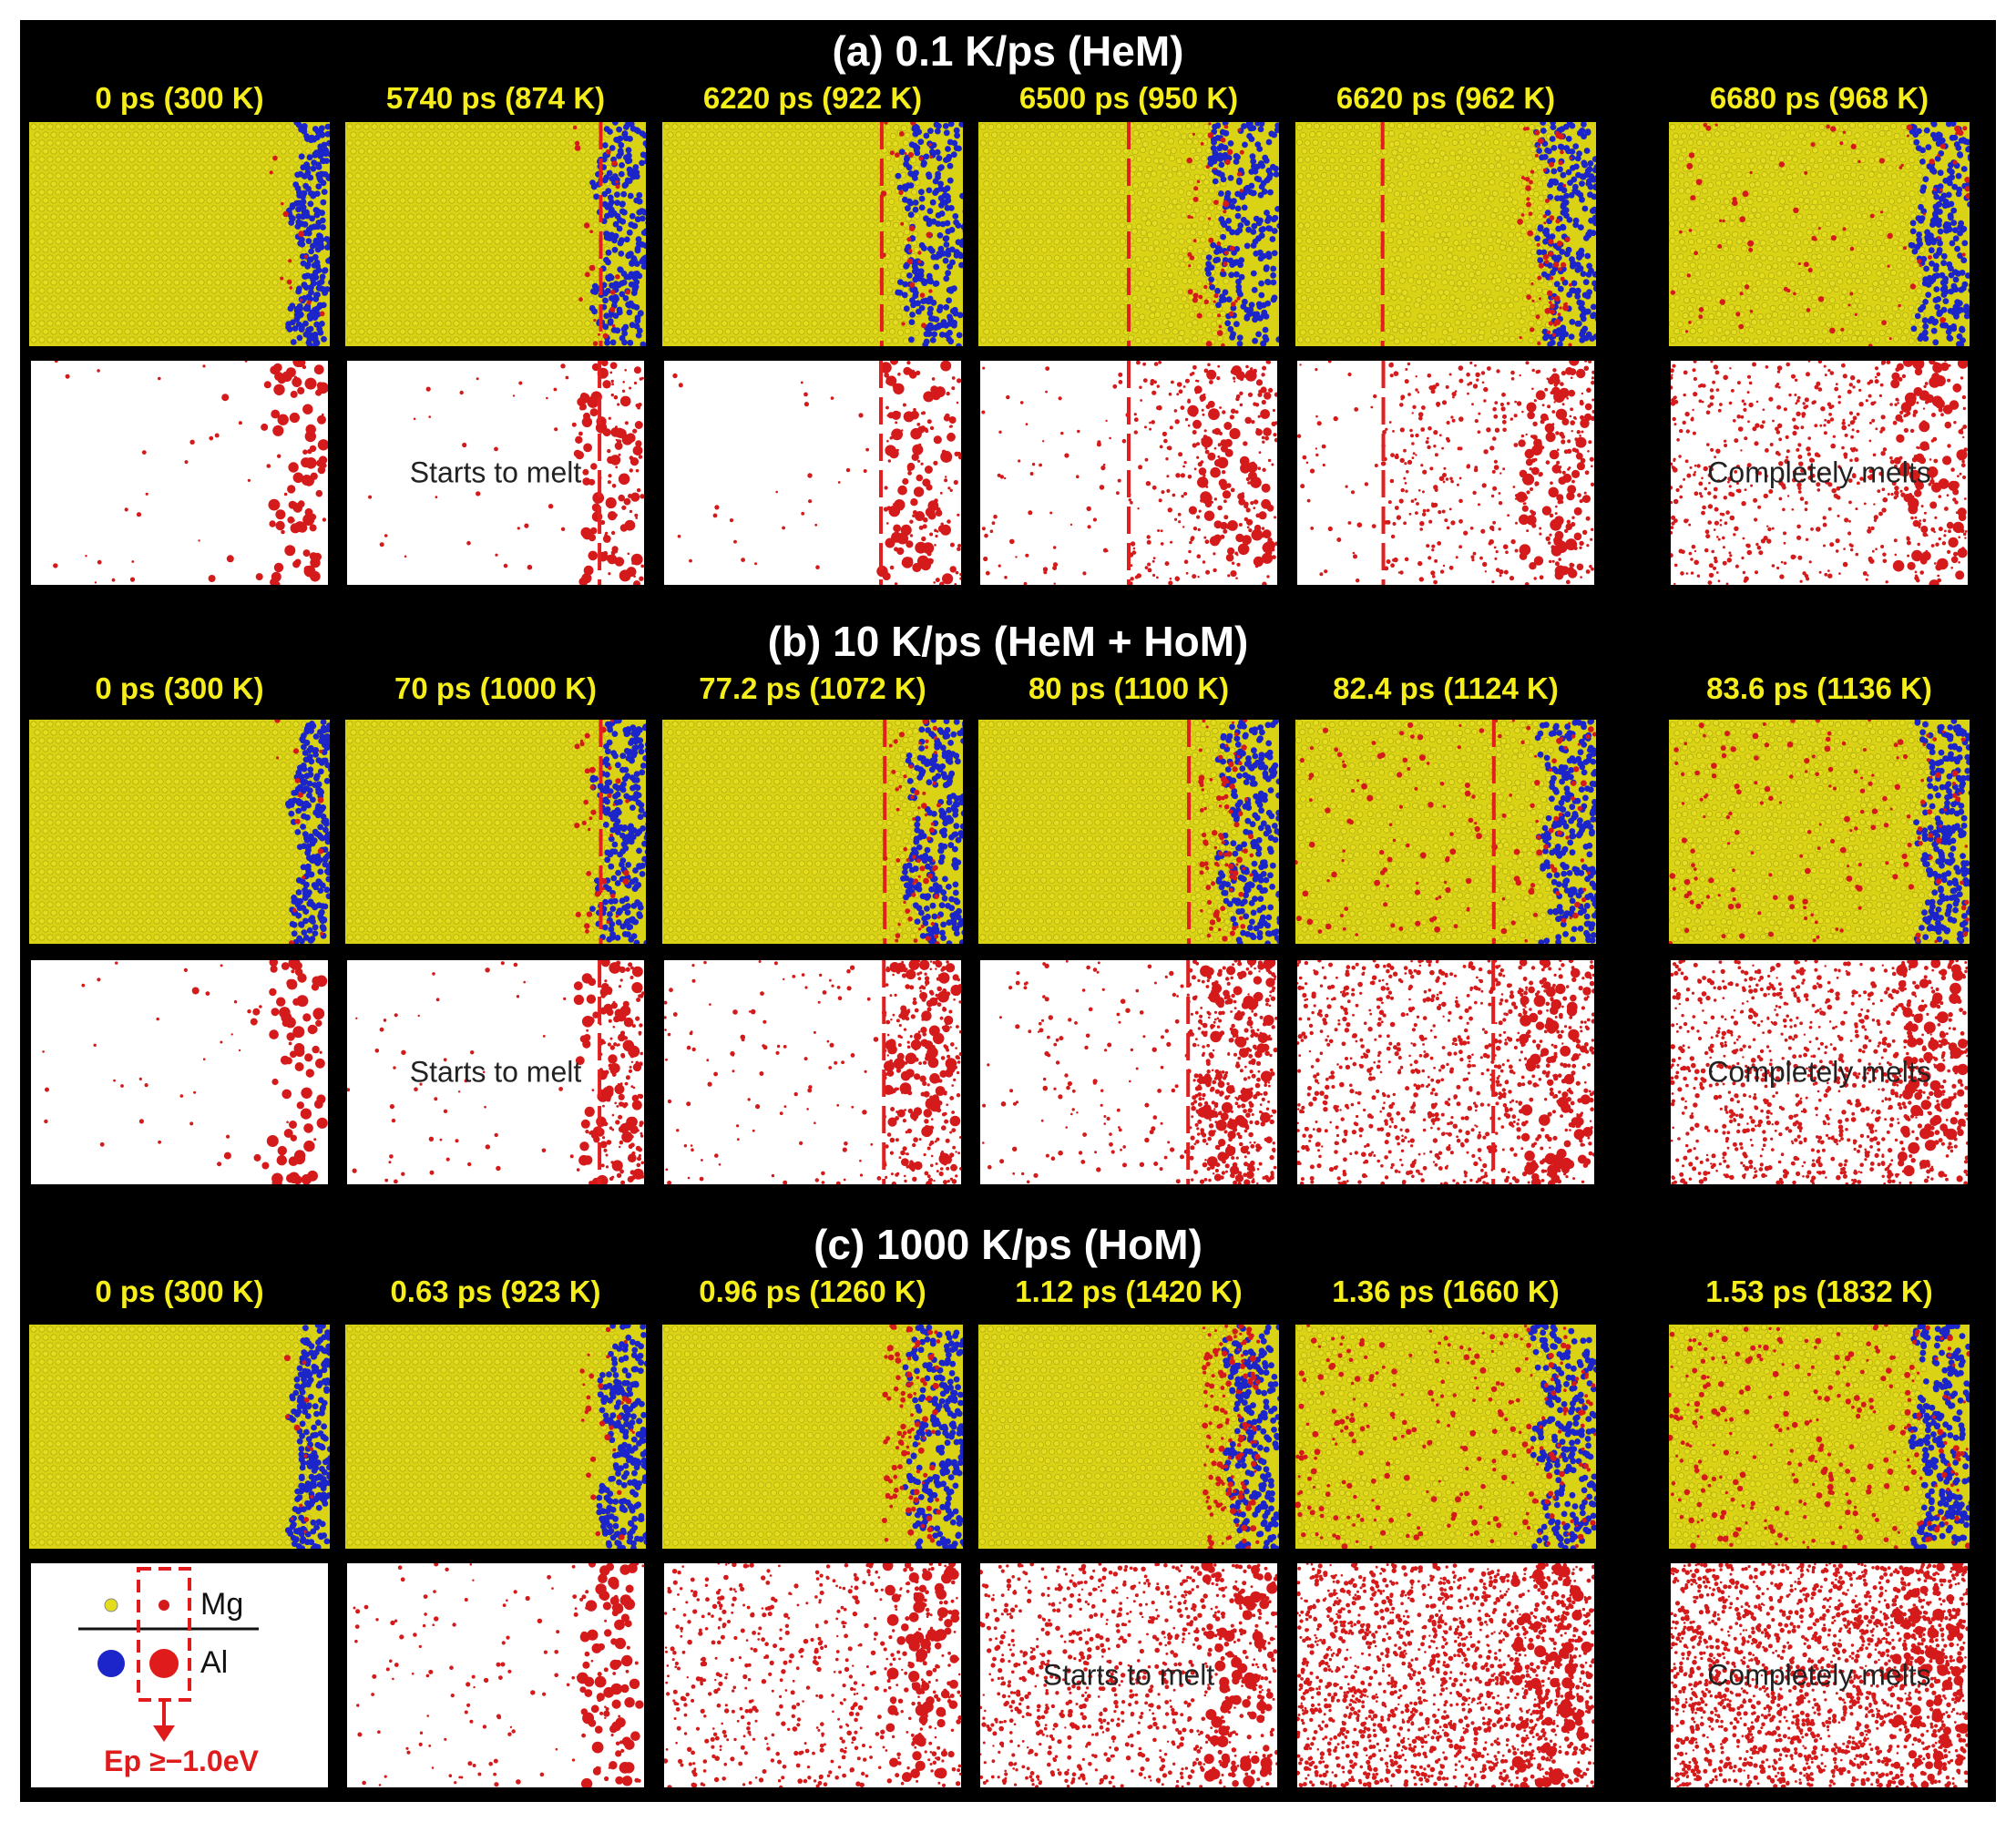 The height and width of the screenshot is (1822, 2016). I want to click on snapshot-time-label: 6500 ps (950 K), so click(1128, 99).